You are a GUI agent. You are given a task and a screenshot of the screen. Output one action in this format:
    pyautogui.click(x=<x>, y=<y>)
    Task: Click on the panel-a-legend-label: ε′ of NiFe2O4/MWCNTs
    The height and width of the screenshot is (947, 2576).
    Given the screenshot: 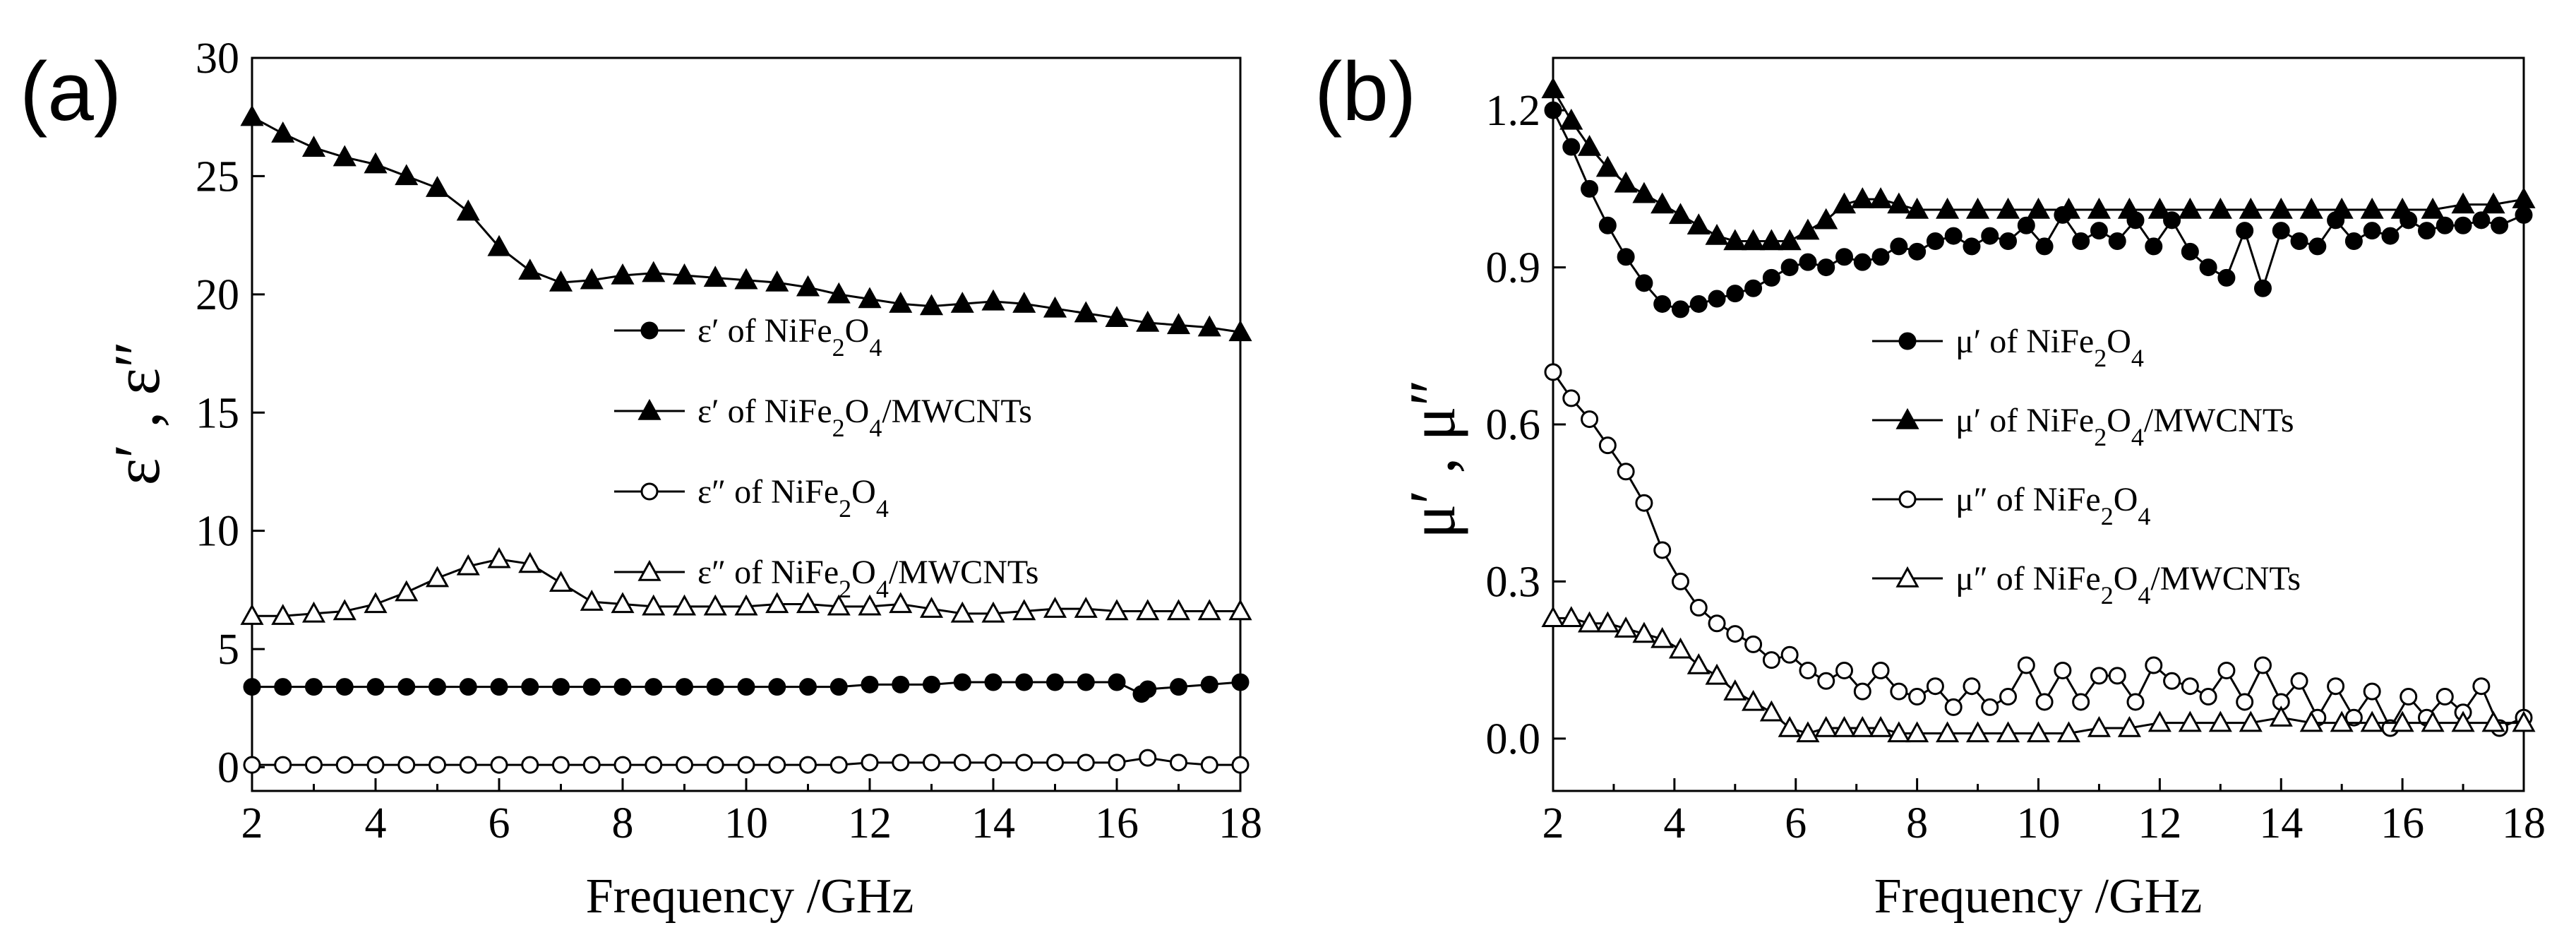 What is the action you would take?
    pyautogui.click(x=864, y=418)
    